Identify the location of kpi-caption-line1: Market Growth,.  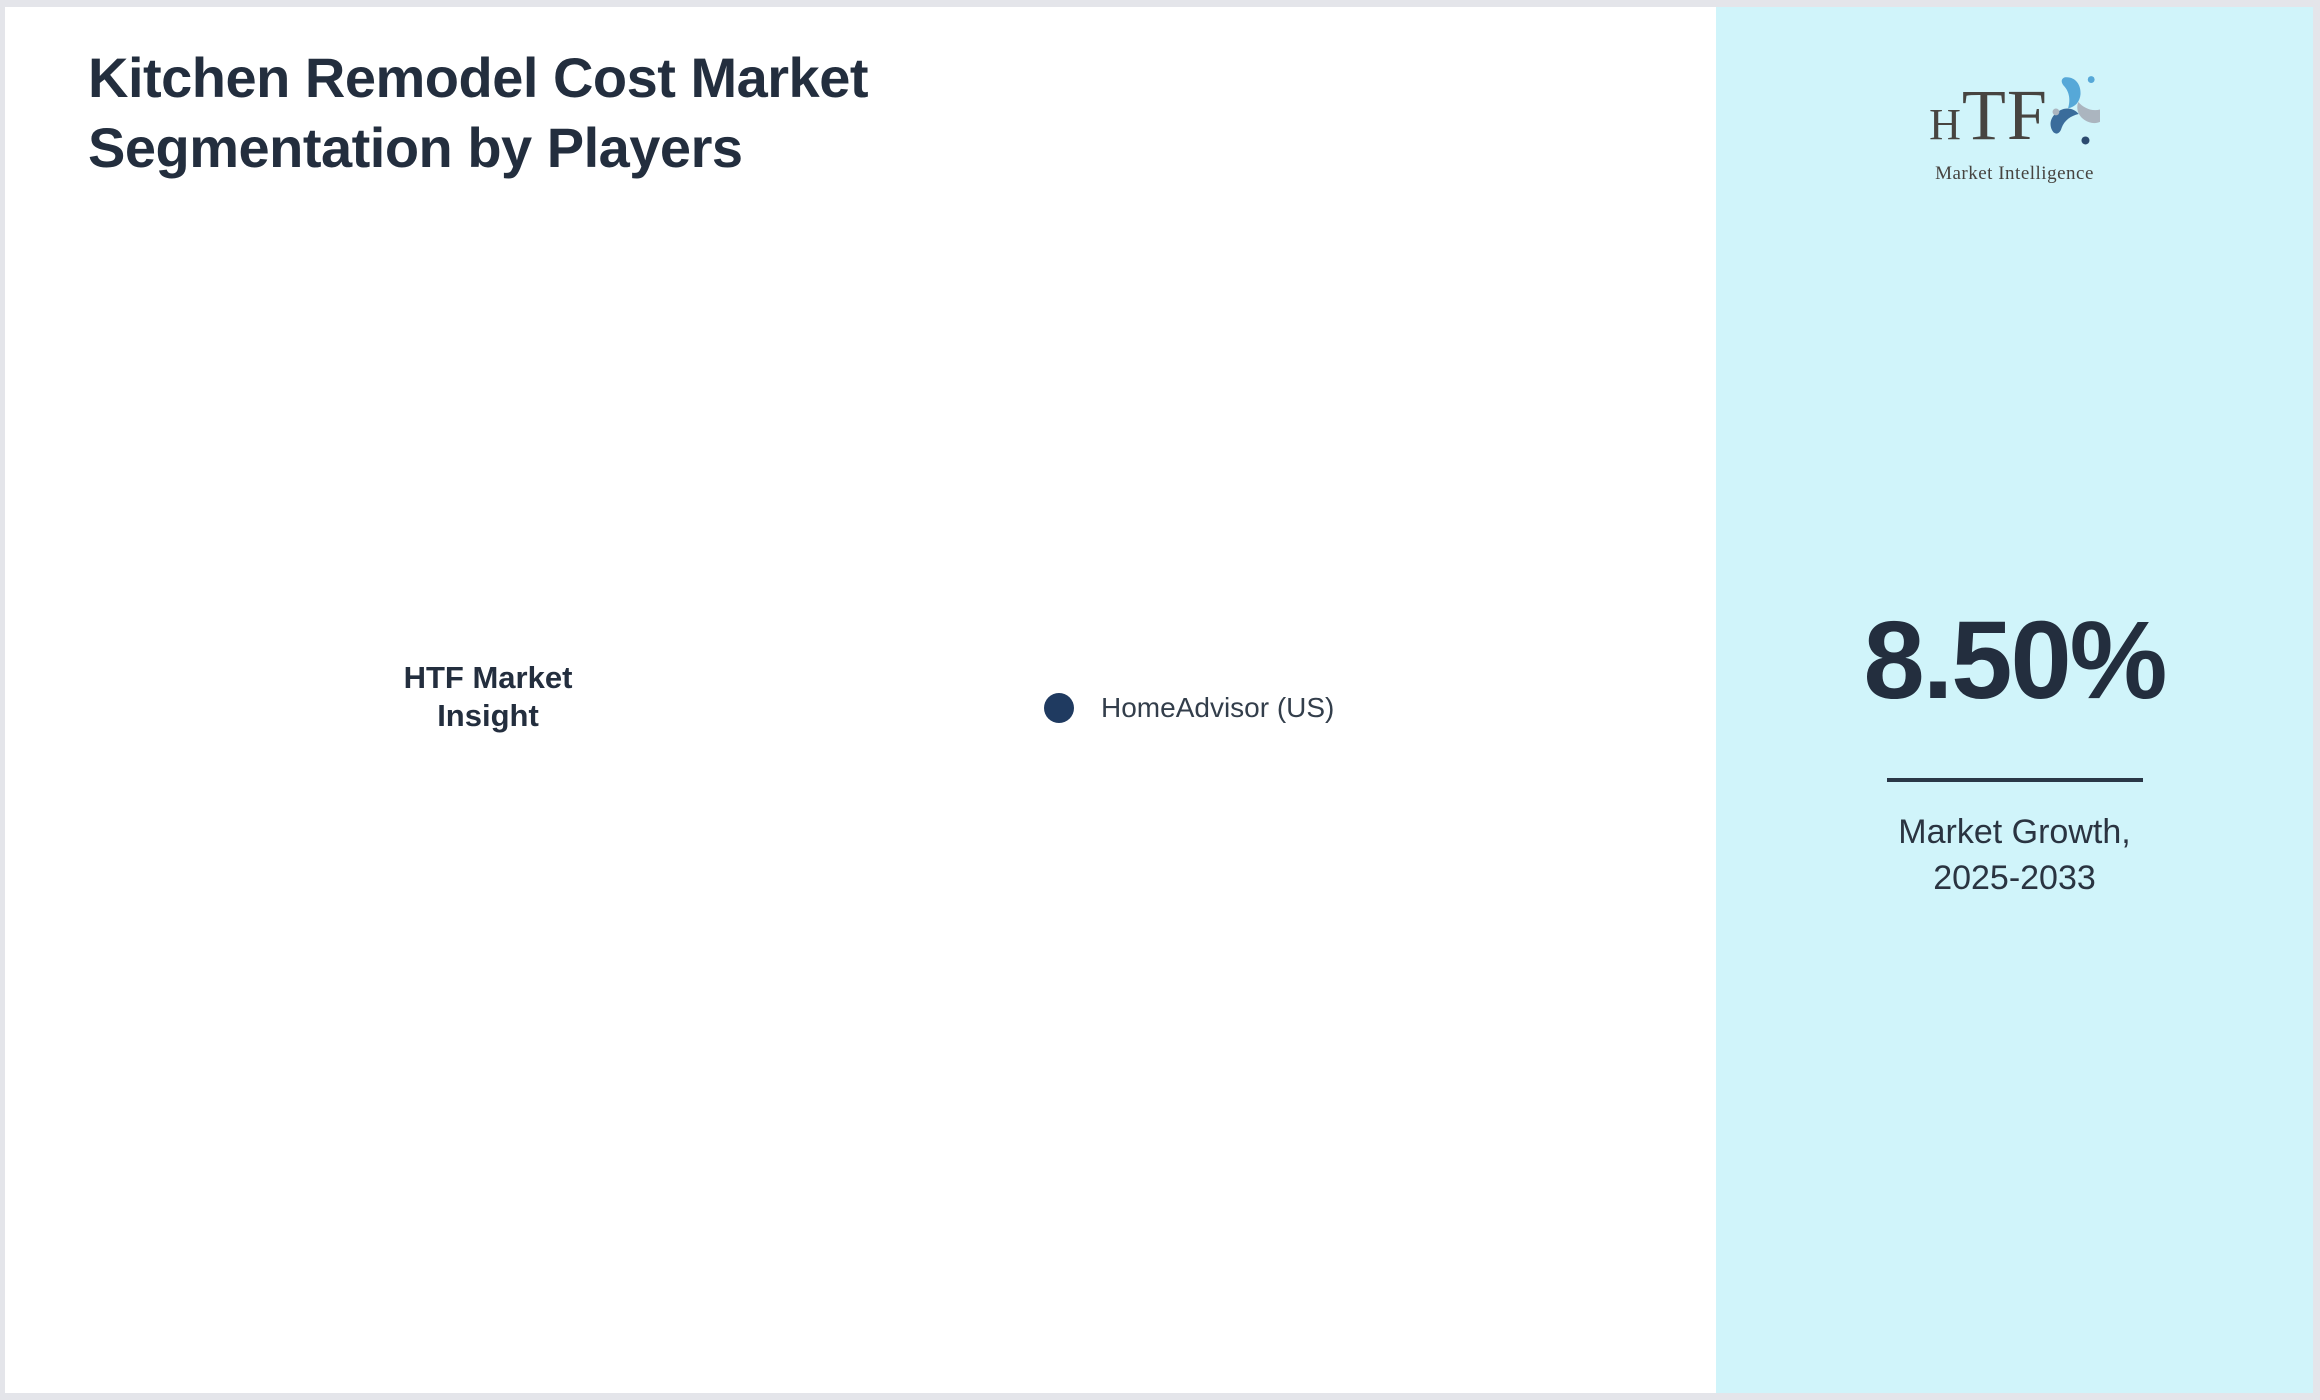
(2014, 832).